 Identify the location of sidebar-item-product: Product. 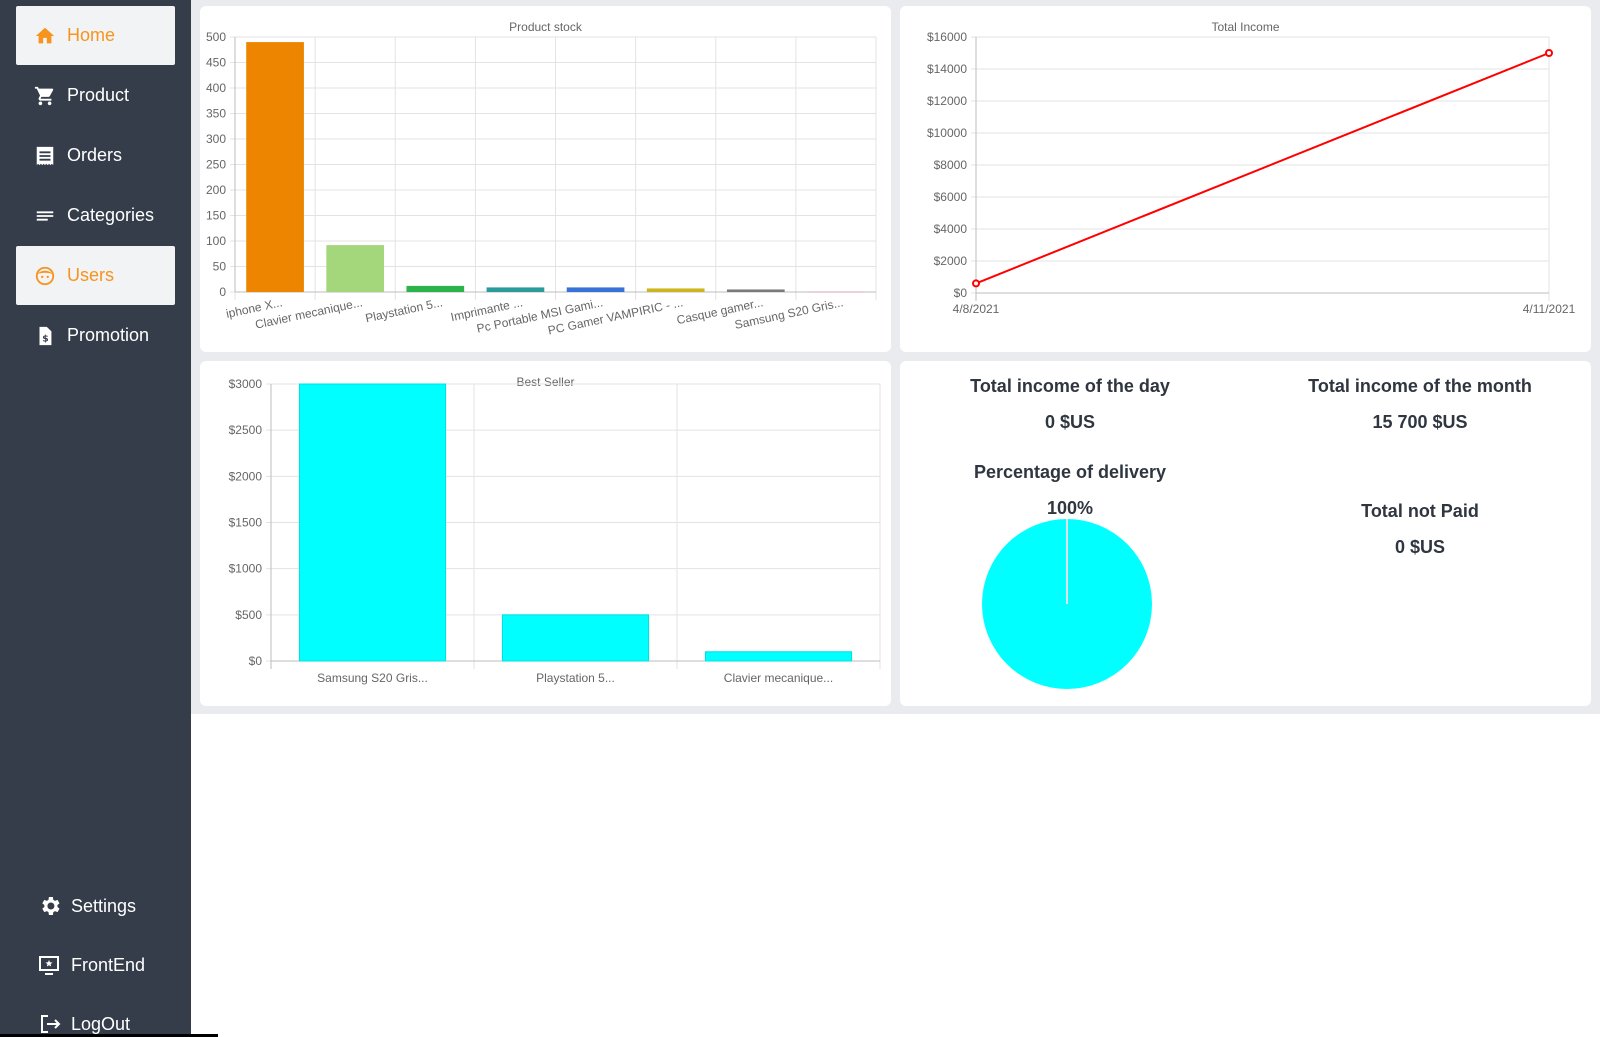
(95, 95).